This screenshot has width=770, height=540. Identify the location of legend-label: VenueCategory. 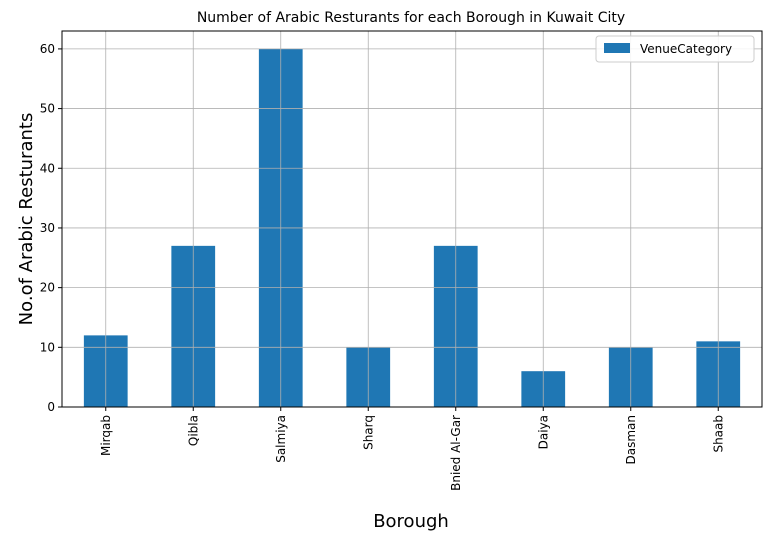
(686, 49).